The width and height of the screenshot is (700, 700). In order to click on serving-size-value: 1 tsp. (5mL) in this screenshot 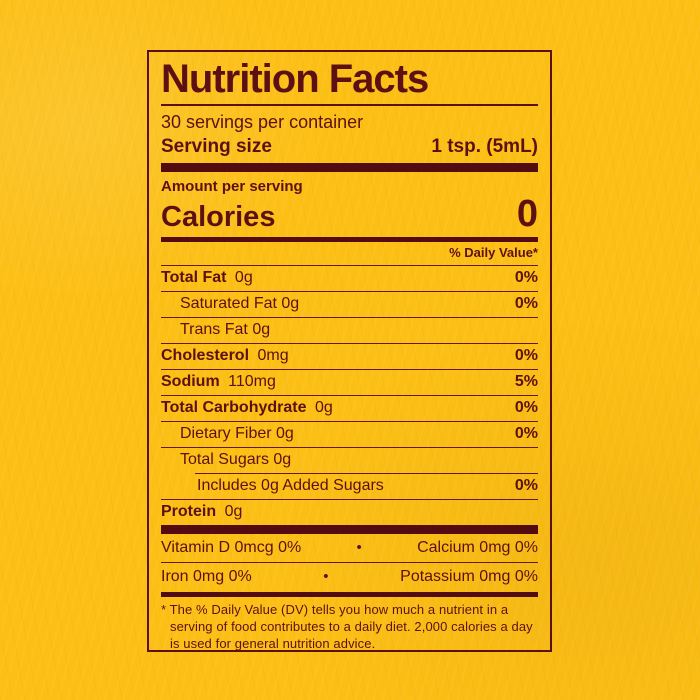, I will do `click(484, 147)`.